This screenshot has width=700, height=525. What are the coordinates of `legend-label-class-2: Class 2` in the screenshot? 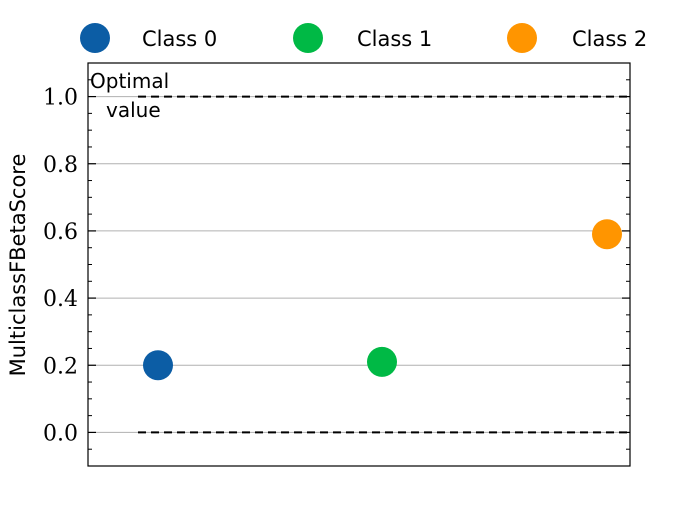 It's located at (609, 39).